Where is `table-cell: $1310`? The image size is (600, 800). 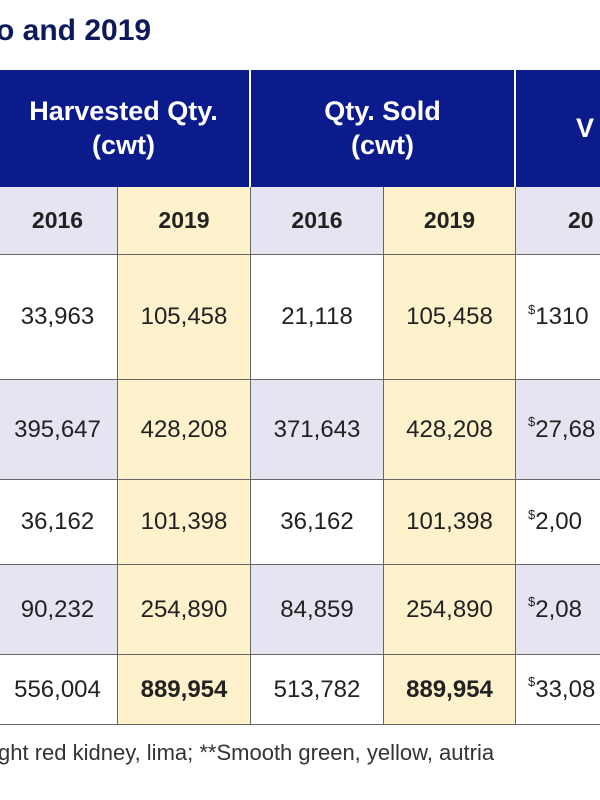 table-cell: $1310 is located at coordinates (558, 317).